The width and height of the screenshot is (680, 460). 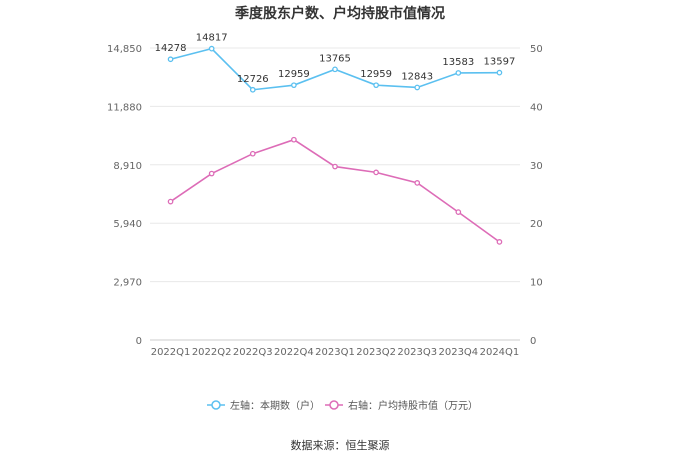 What do you see at coordinates (340, 445) in the screenshot?
I see `source-note: 数据来源：恒生聚源` at bounding box center [340, 445].